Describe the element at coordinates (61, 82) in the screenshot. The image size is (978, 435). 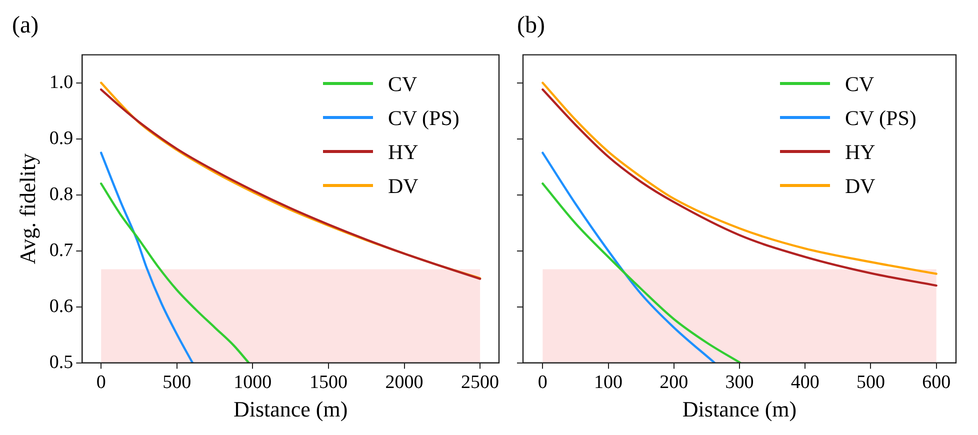
I see `y-tick-label: 1.0` at that location.